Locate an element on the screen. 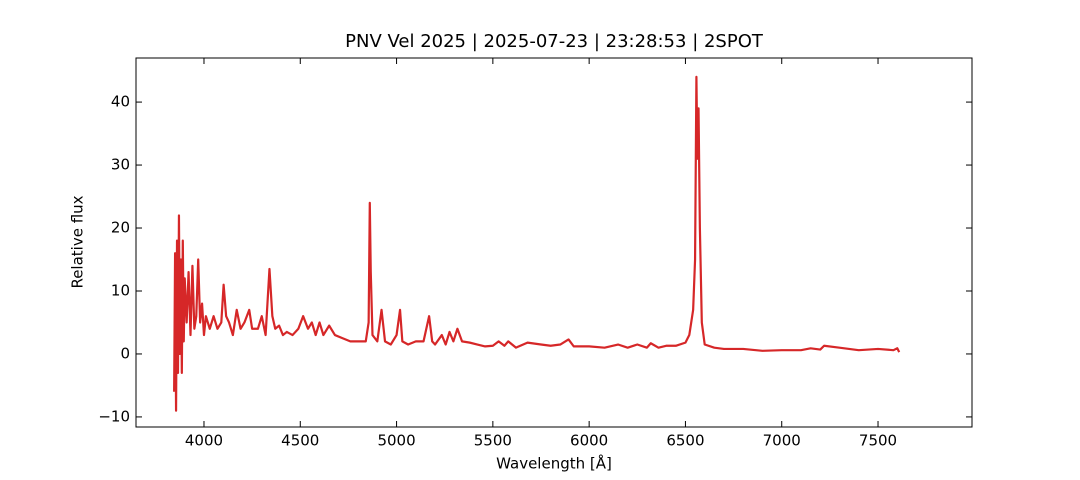 Image resolution: width=1080 pixels, height=480 pixels. y-tick-label: 30 is located at coordinates (120, 165).